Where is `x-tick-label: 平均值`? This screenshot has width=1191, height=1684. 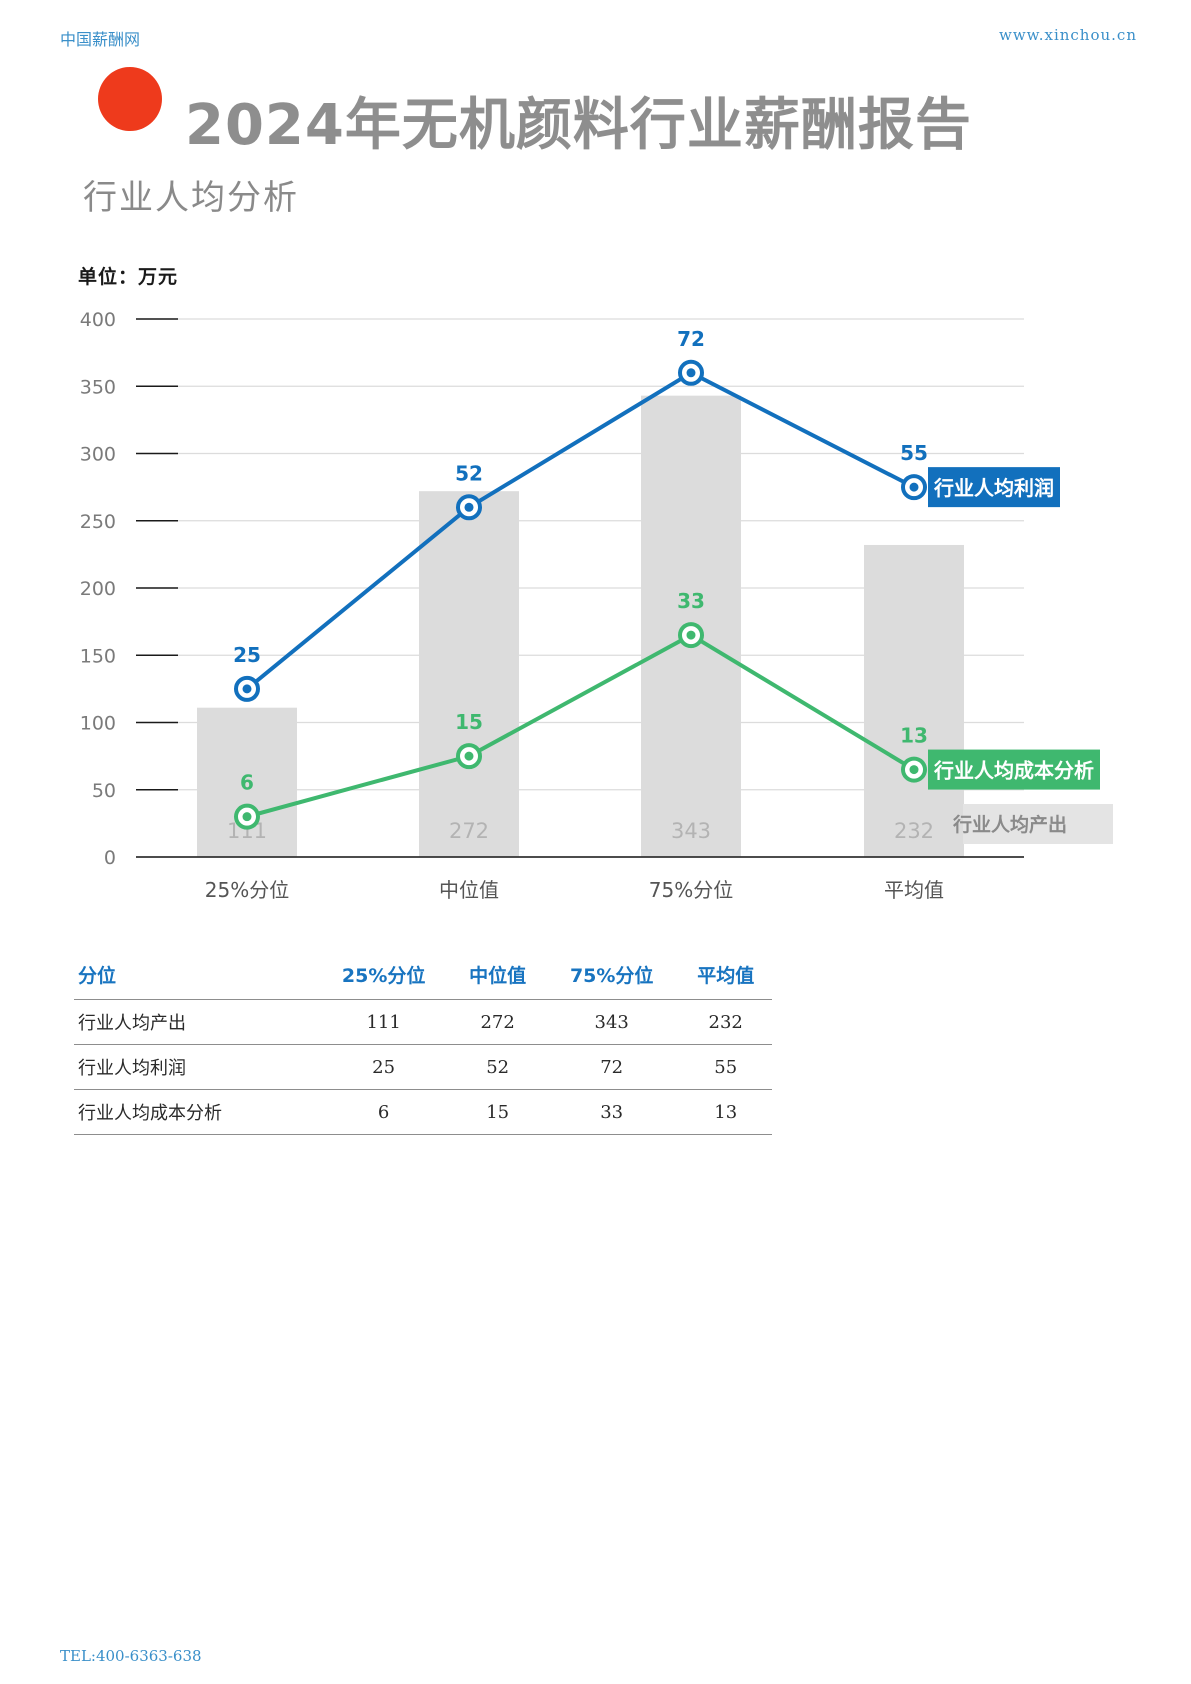
x-tick-label: 平均值 is located at coordinates (914, 890).